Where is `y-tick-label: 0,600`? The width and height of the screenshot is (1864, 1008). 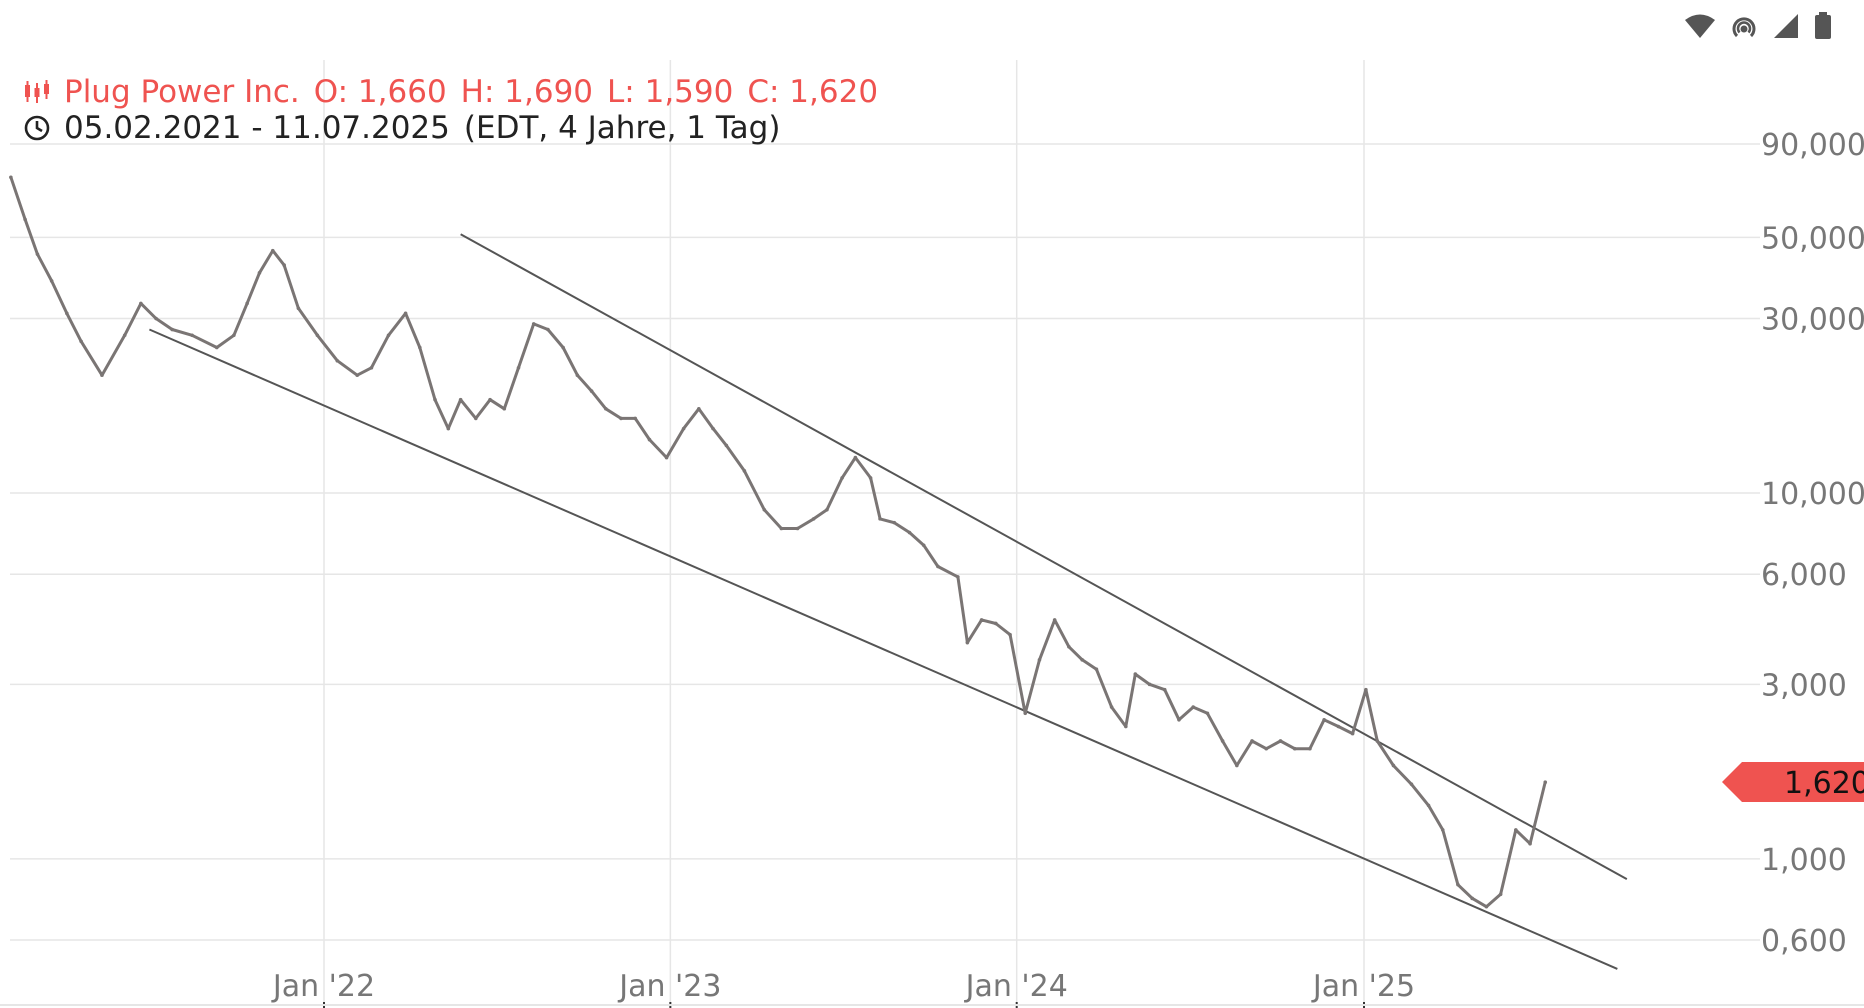
y-tick-label: 0,600 is located at coordinates (1804, 941).